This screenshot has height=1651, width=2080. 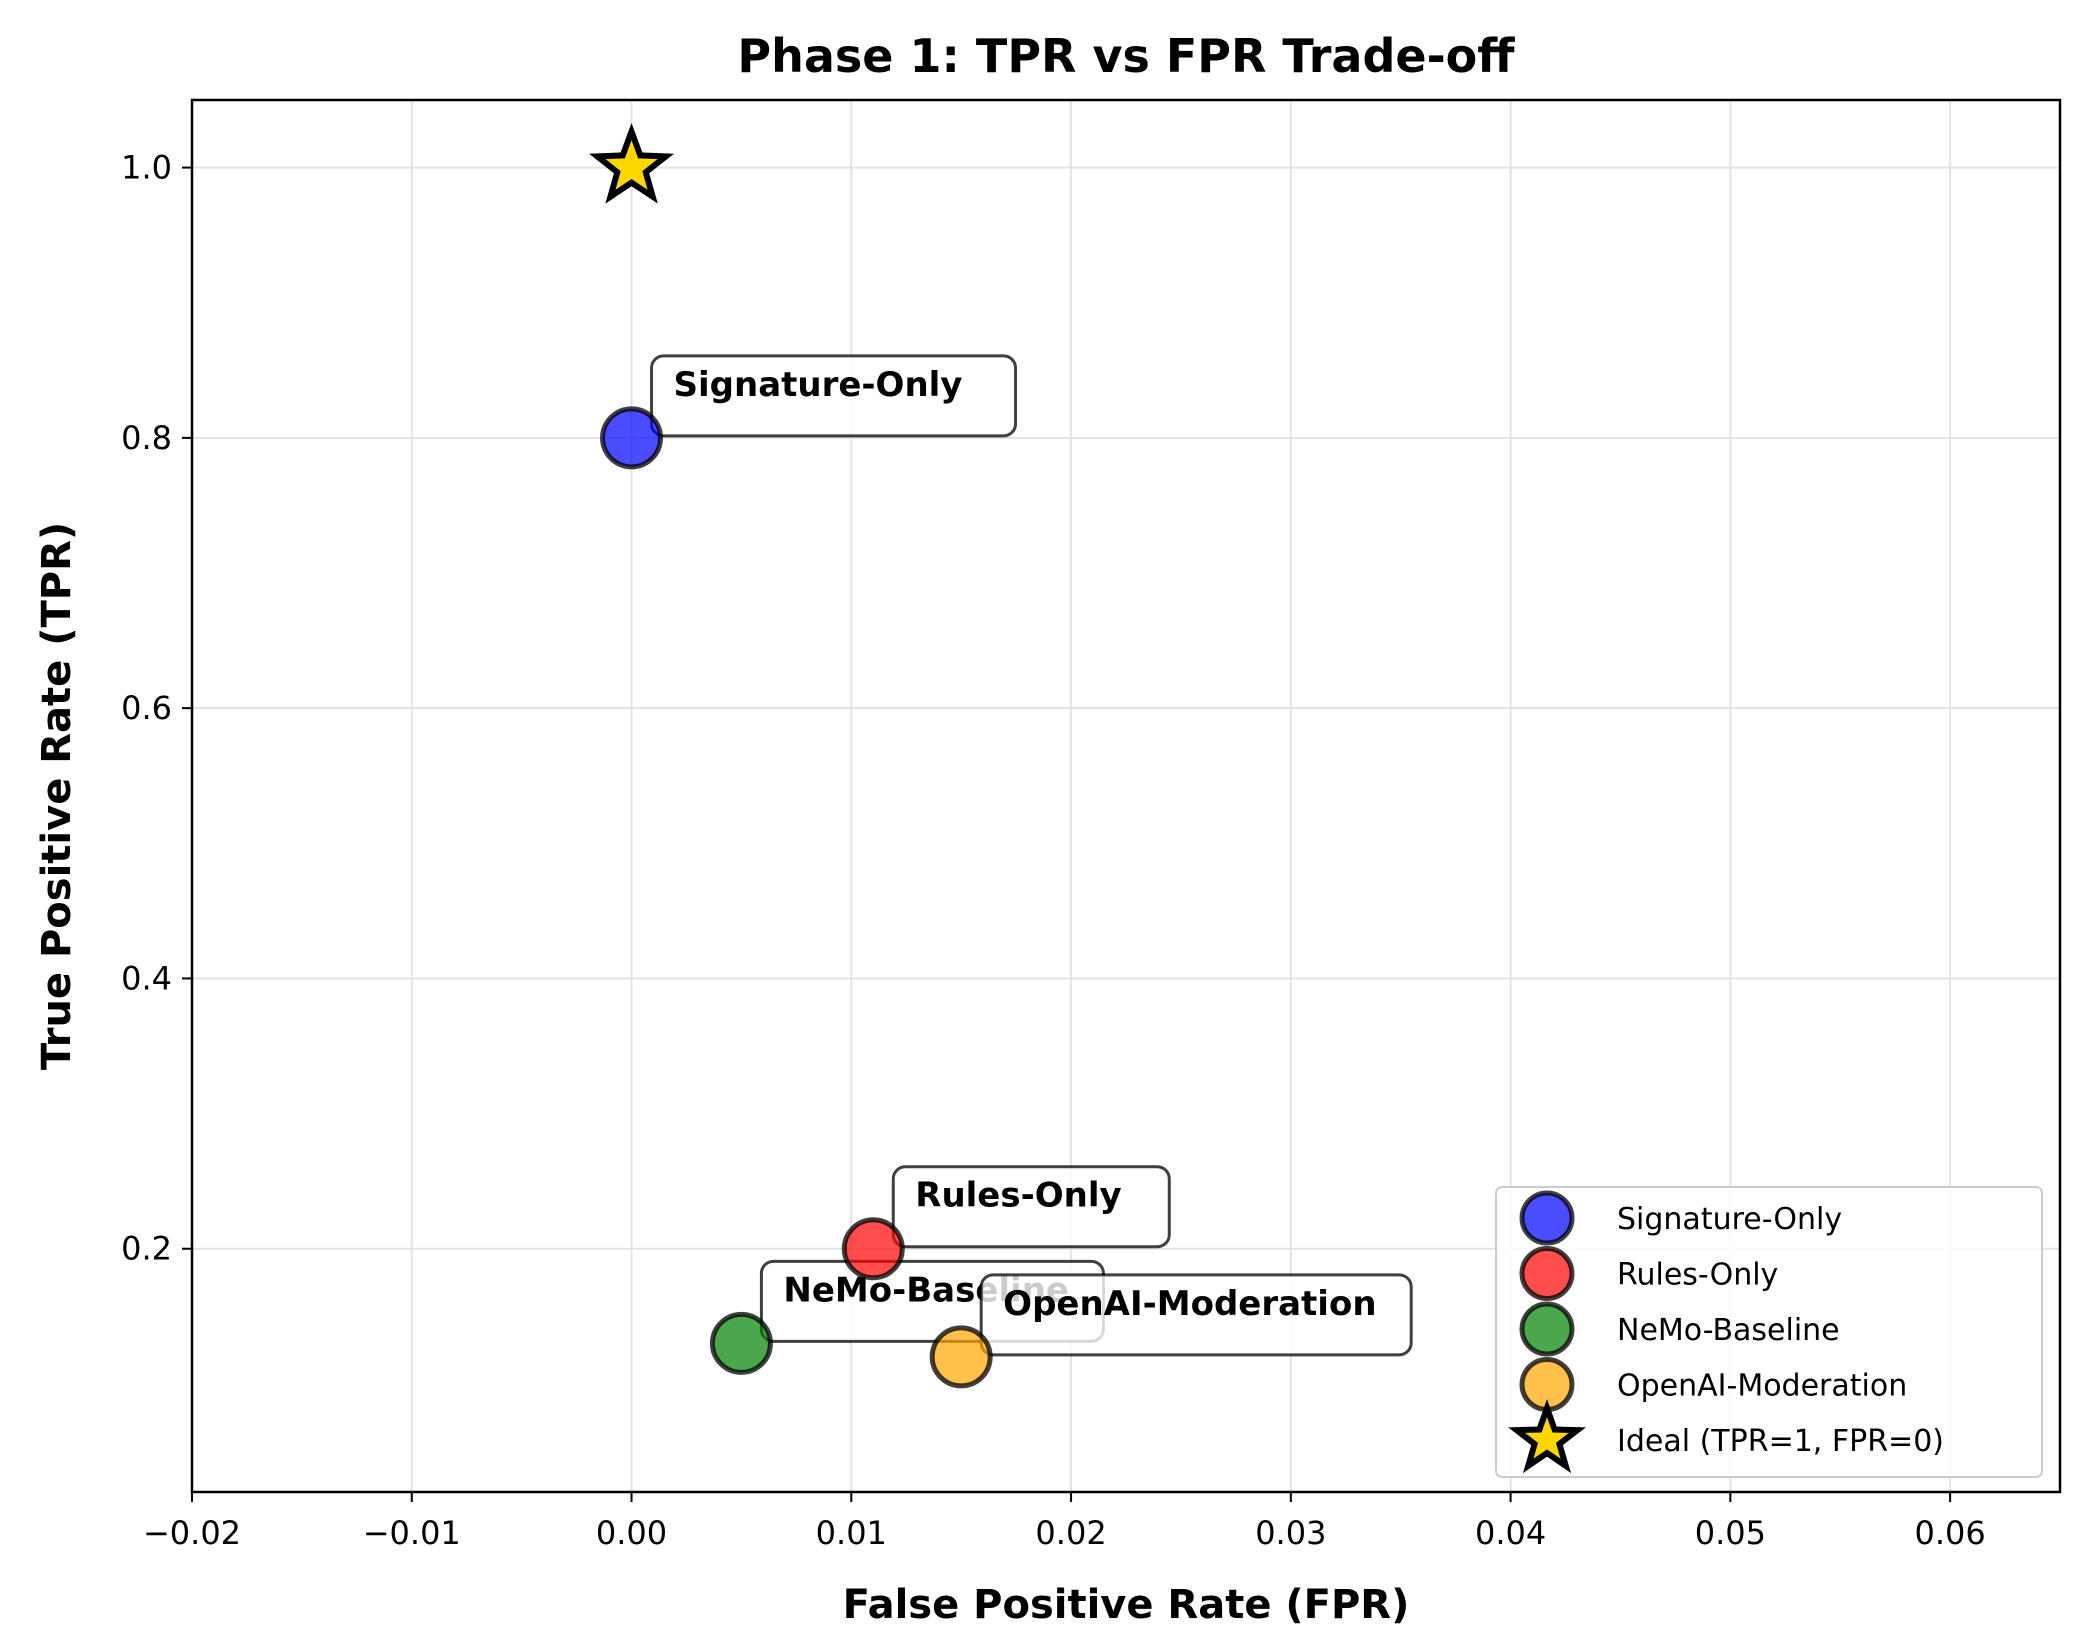 What do you see at coordinates (1949, 1533) in the screenshot?
I see `x-tick-label: 0.06` at bounding box center [1949, 1533].